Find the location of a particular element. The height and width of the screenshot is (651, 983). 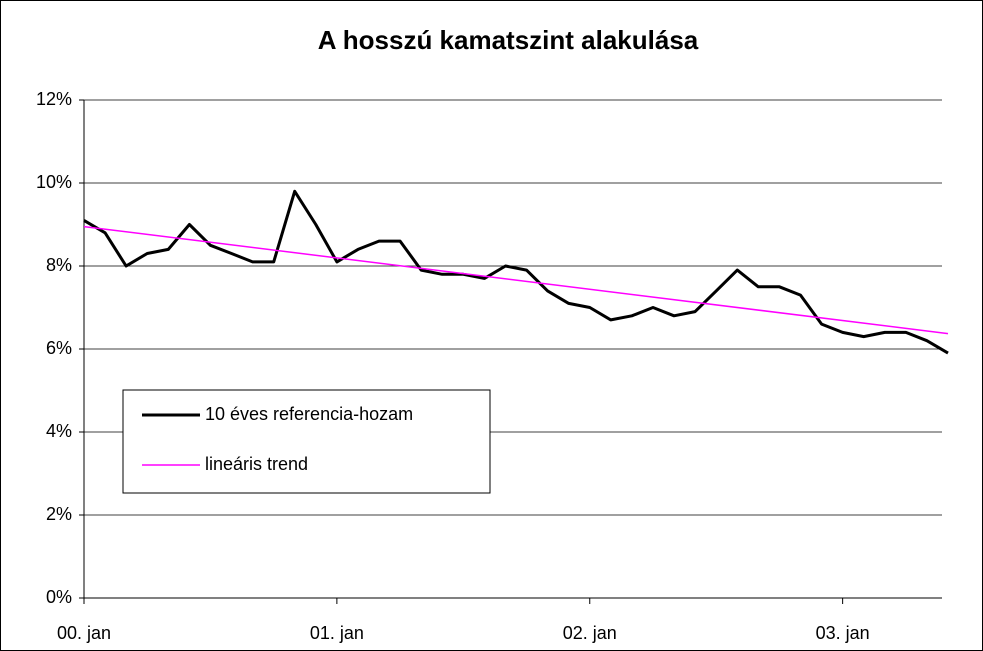

legend-label: 10 éves referencia-hozam is located at coordinates (309, 414).